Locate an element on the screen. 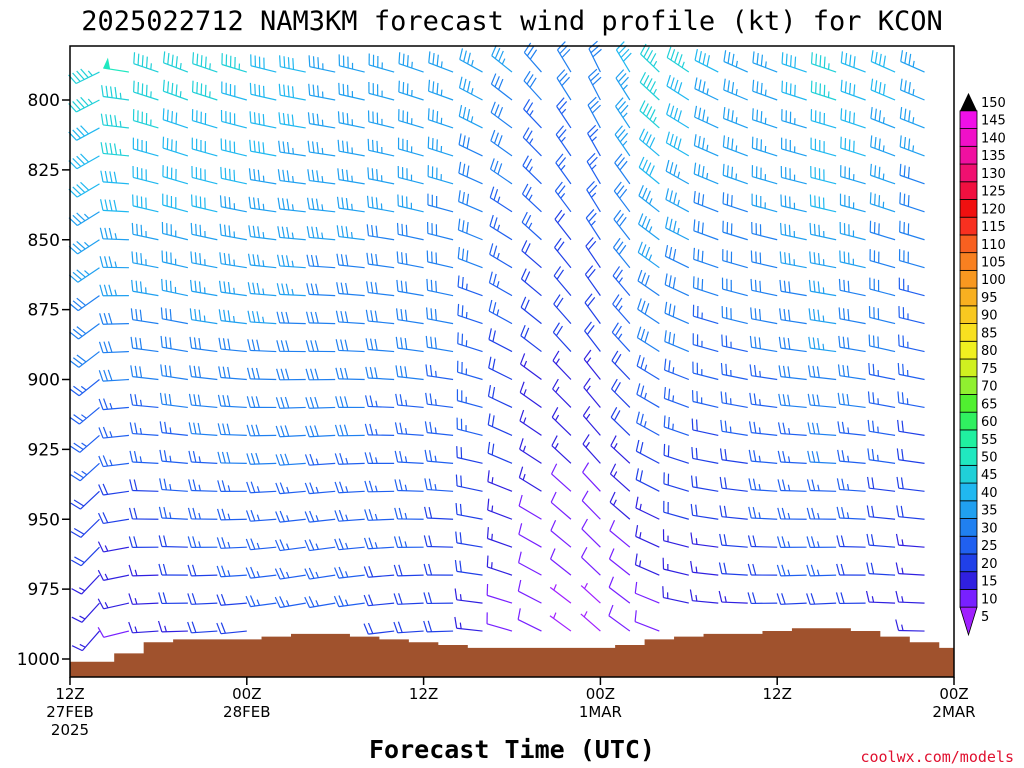 The height and width of the screenshot is (768, 1024). x-tick-label: 12Z is located at coordinates (423, 694).